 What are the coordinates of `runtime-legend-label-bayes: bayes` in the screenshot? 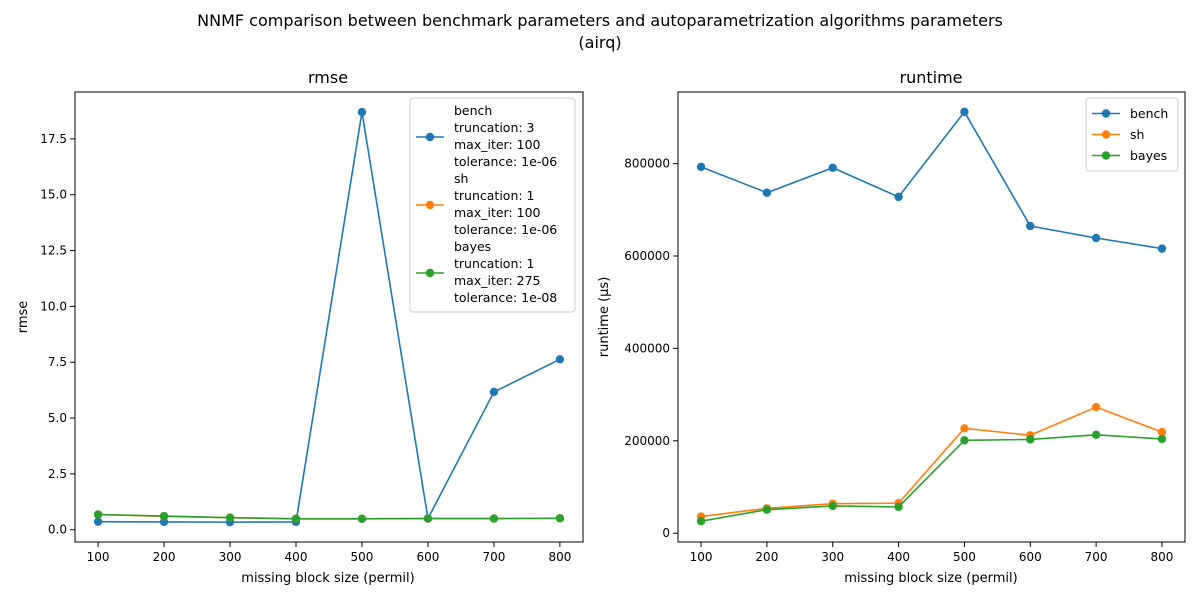 It's located at (1148, 155).